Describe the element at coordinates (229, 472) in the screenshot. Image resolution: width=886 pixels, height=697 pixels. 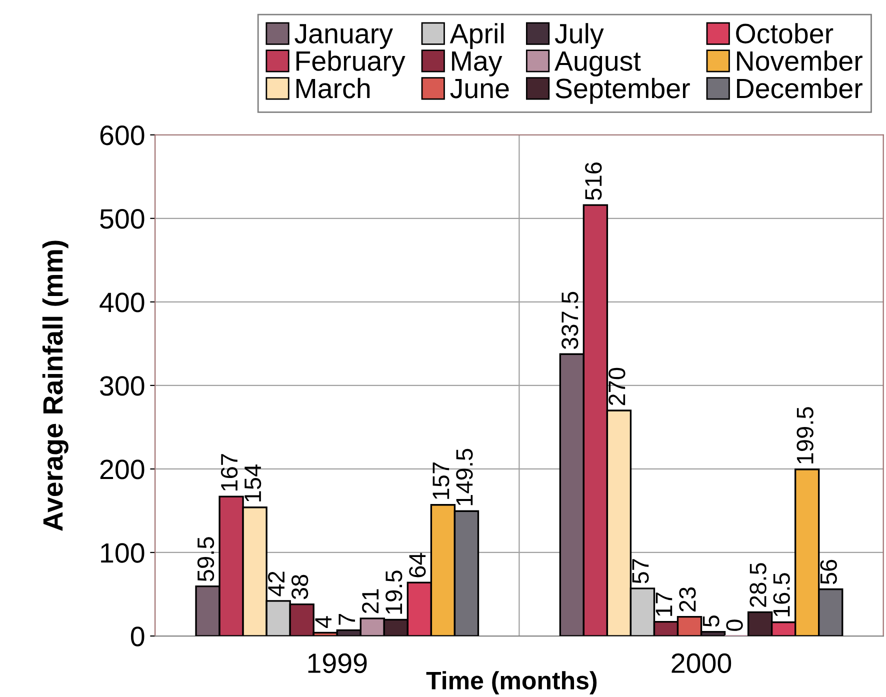
I see `data-label: 167` at that location.